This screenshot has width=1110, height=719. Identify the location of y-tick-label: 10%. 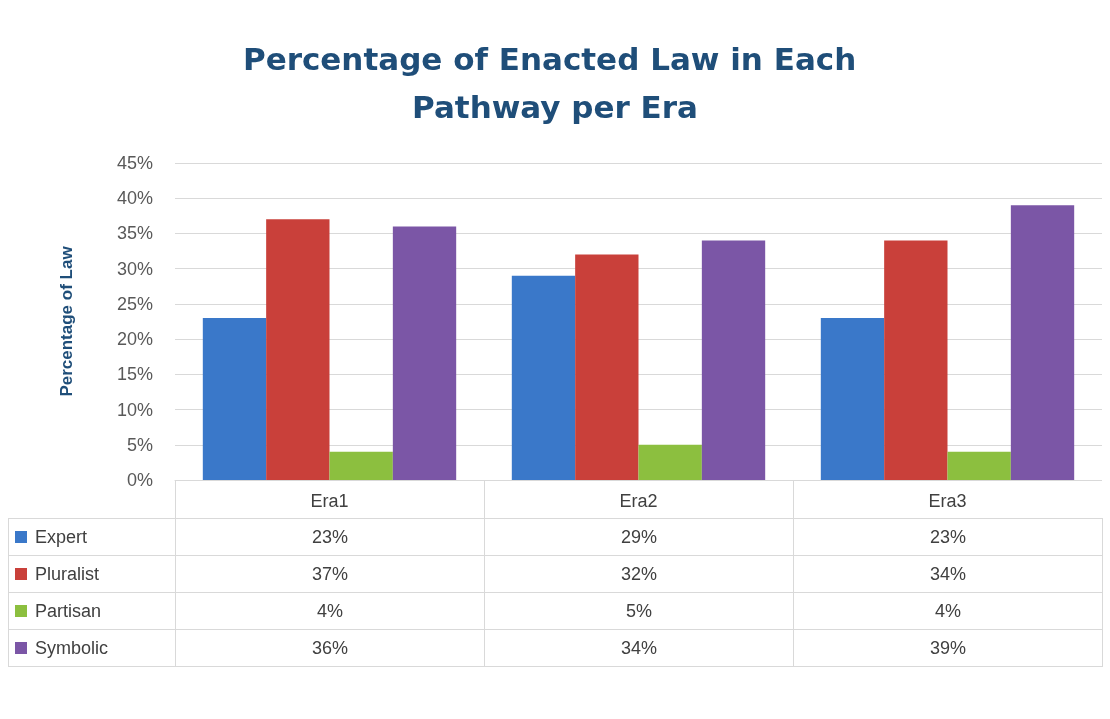
(134, 409).